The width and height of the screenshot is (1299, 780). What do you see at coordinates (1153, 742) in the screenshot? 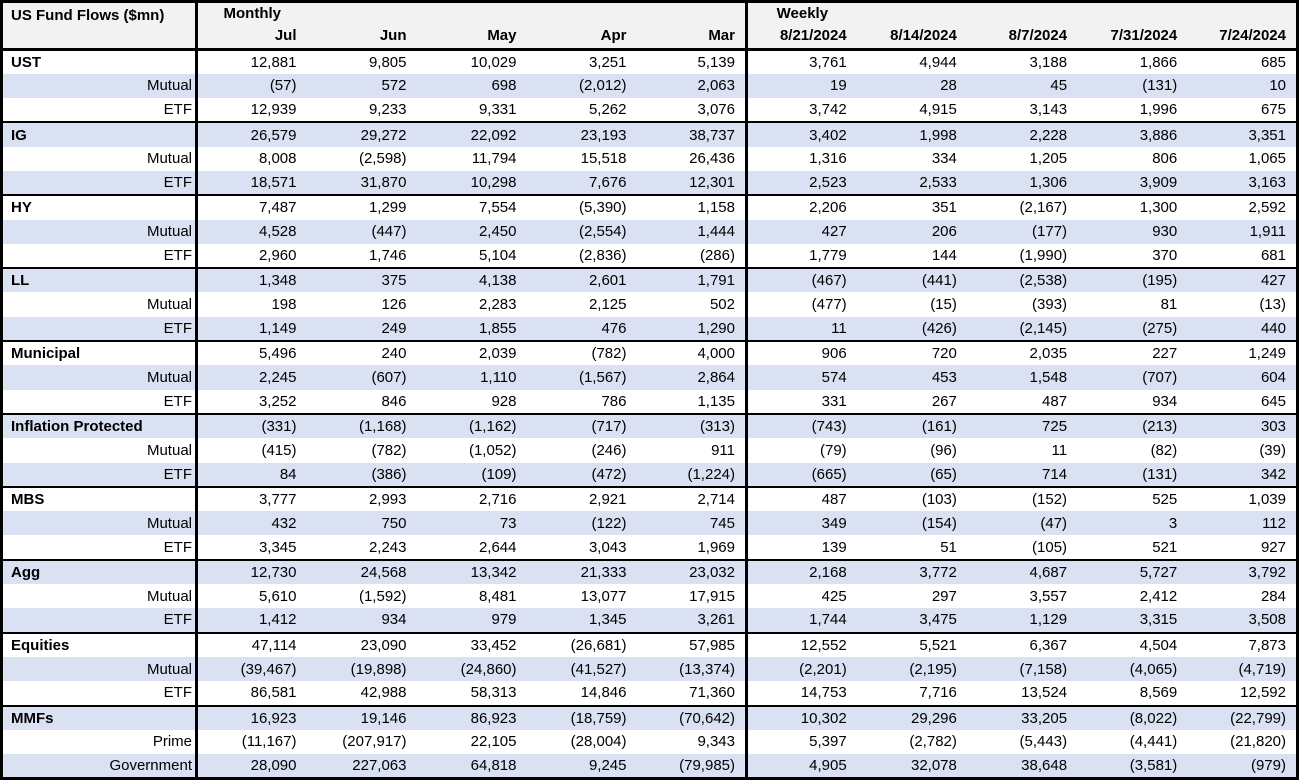
I see `cell-weekly-value: (4,441)` at bounding box center [1153, 742].